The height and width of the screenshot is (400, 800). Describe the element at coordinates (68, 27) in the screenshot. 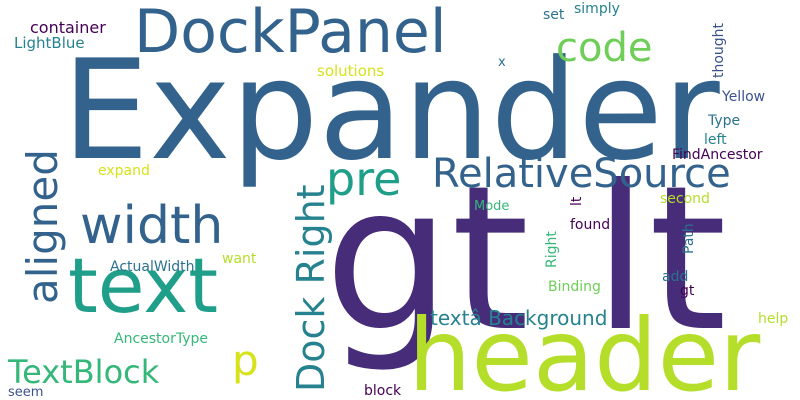

I see `word-container: container` at that location.